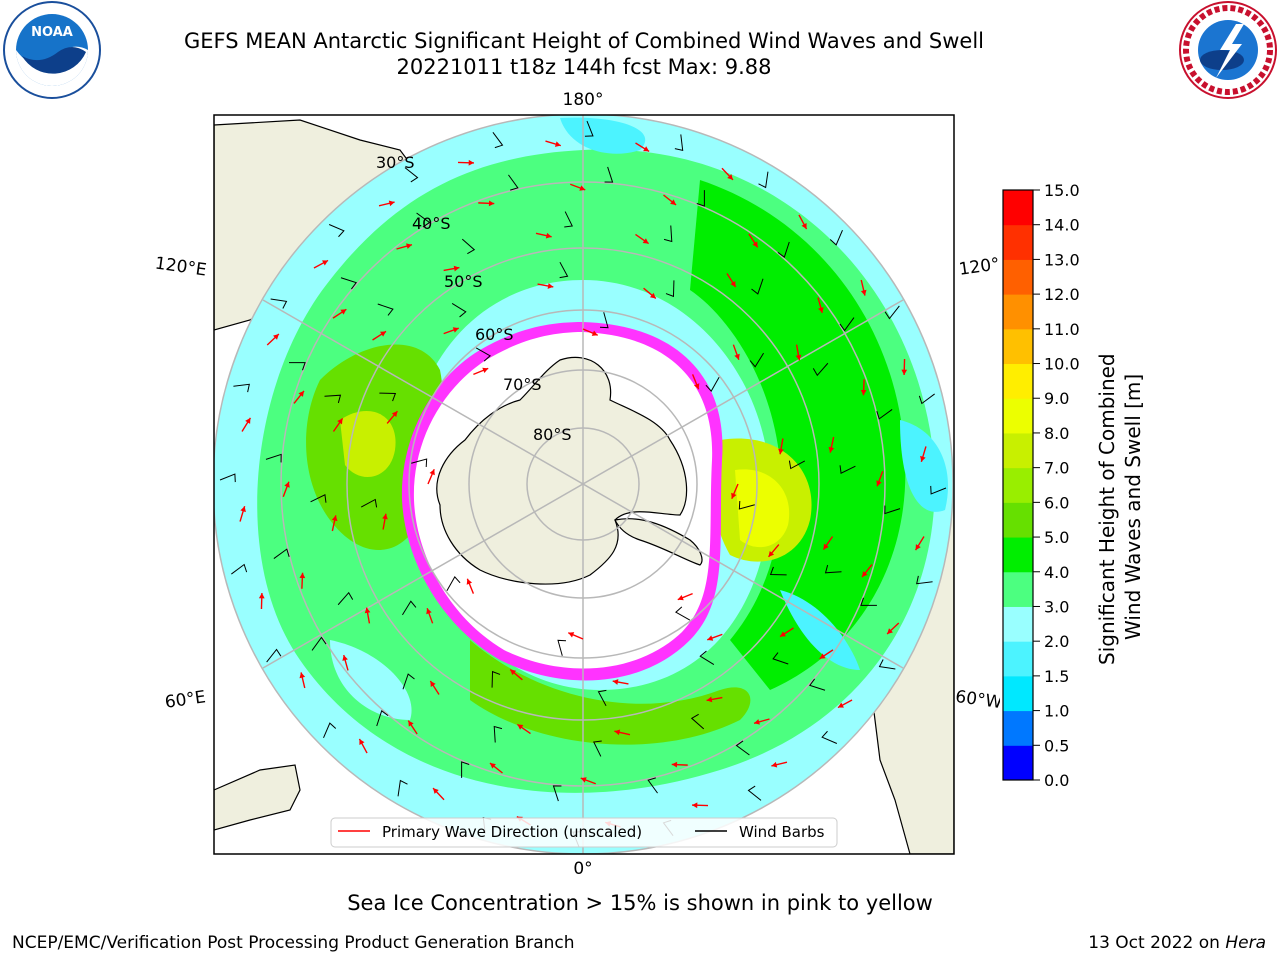 The image size is (1280, 960). I want to click on legend-wave-label: Primary Wave Direction (unscaled), so click(512, 832).